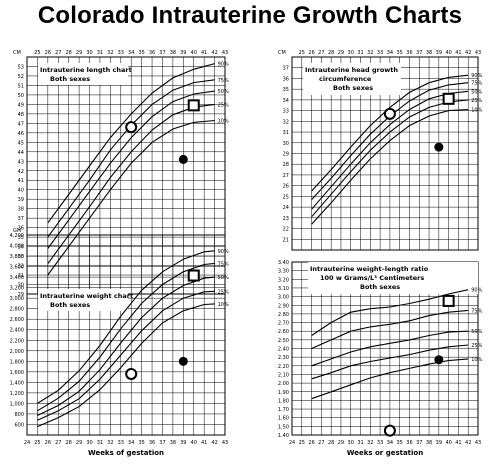 The width and height of the screenshot is (500, 466). I want to click on y-tick-label: 1.70, so click(283, 410).